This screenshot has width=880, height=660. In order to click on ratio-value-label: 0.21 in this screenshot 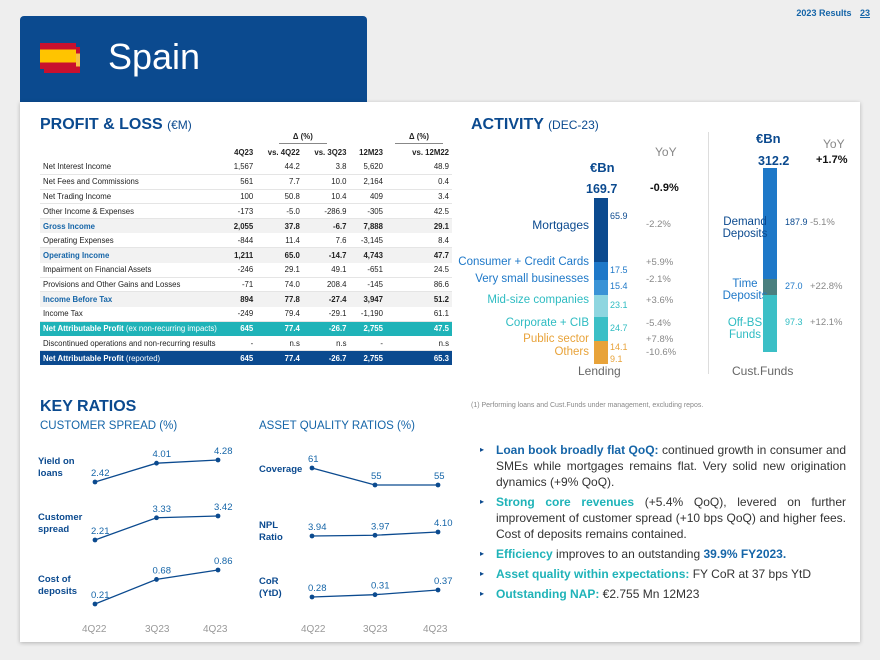, I will do `click(100, 595)`.